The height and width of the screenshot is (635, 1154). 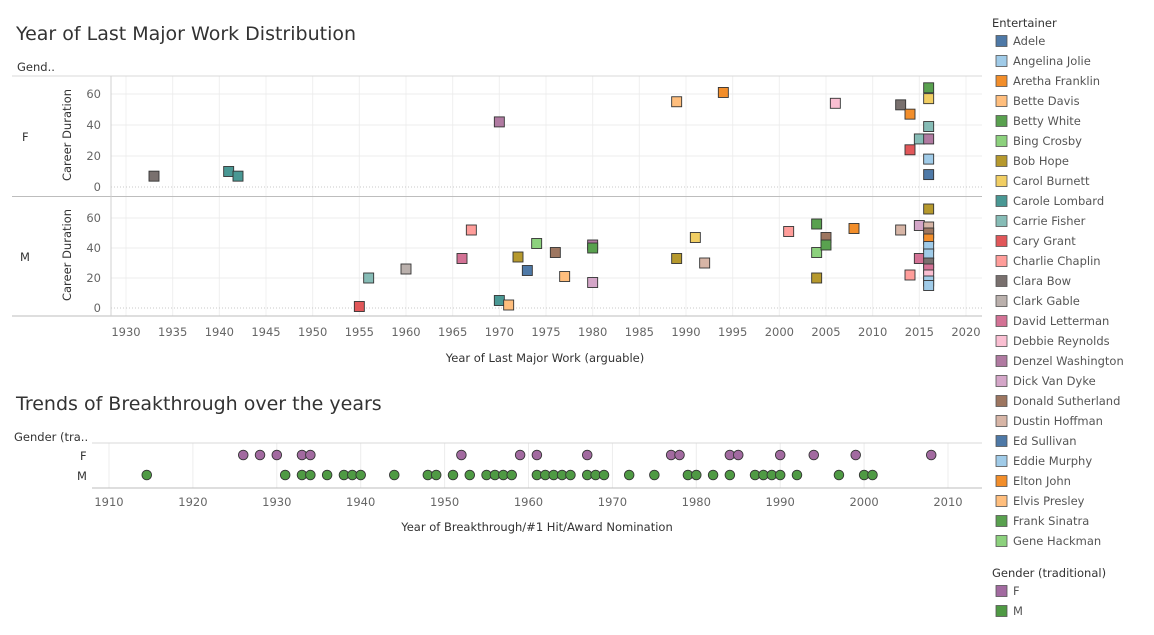 What do you see at coordinates (1047, 141) in the screenshot?
I see `legend-item-label: Bing Crosby` at bounding box center [1047, 141].